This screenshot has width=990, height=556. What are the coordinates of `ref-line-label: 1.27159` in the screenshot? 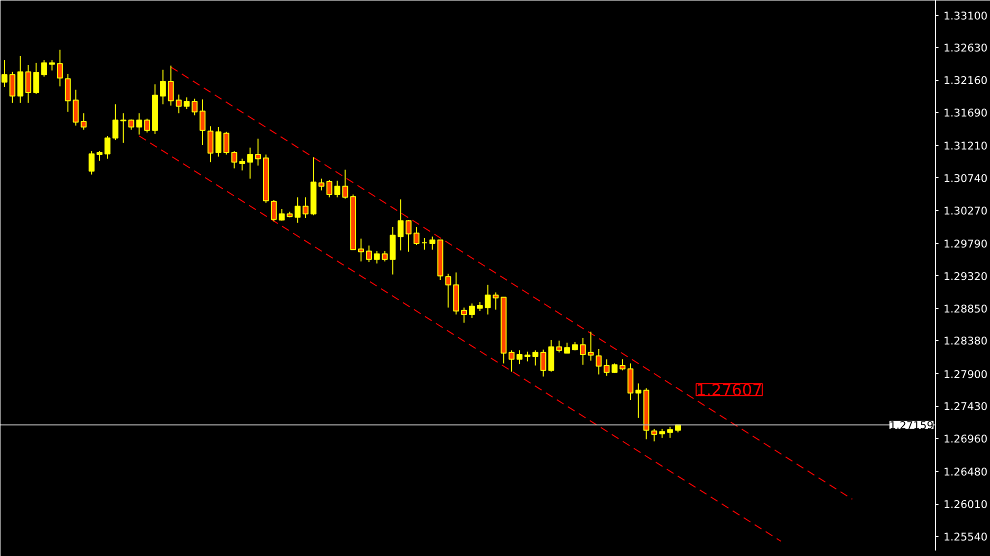 It's located at (911, 425).